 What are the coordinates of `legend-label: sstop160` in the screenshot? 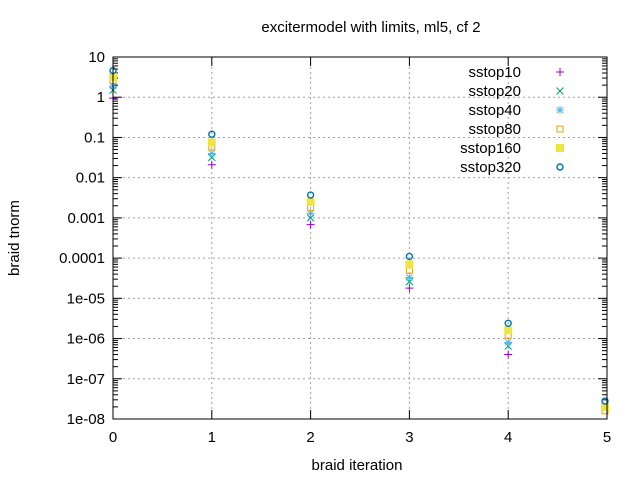 It's located at (490, 148).